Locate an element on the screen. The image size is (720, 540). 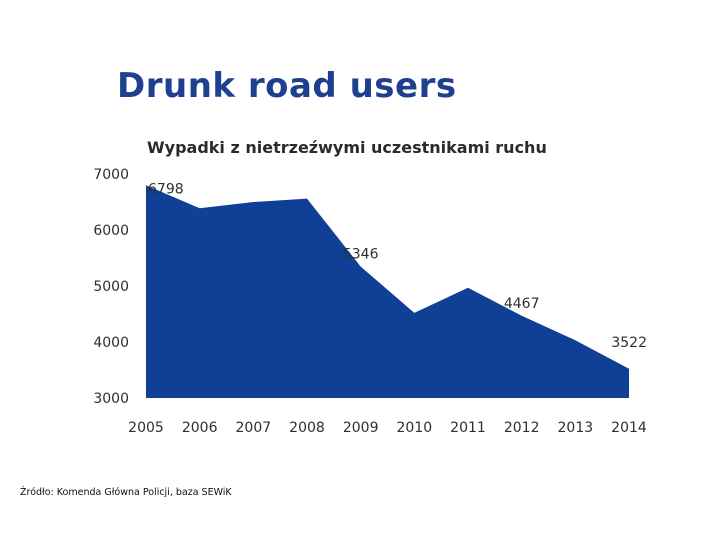
data-label: 3522 is located at coordinates (629, 343).